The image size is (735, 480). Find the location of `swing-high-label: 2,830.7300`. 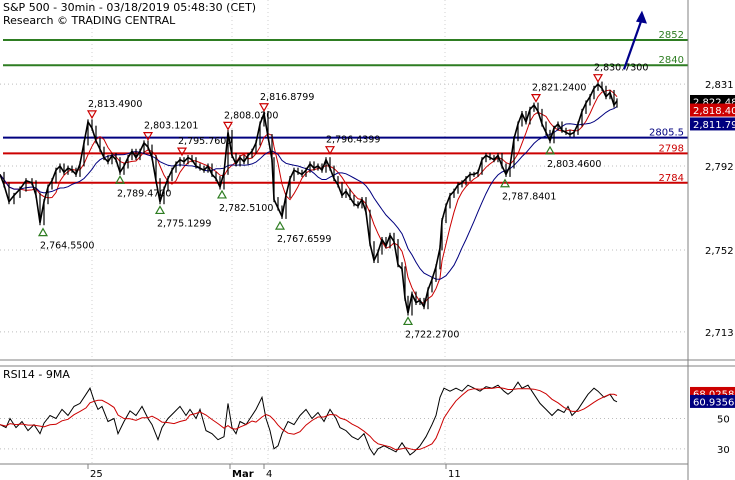

swing-high-label: 2,830.7300 is located at coordinates (621, 68).